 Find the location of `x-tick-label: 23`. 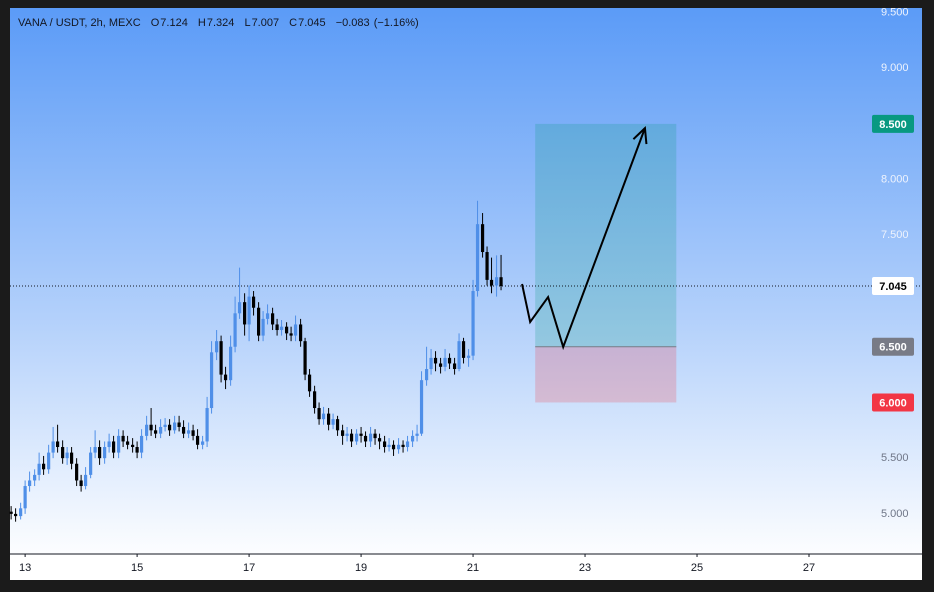

x-tick-label: 23 is located at coordinates (585, 568).